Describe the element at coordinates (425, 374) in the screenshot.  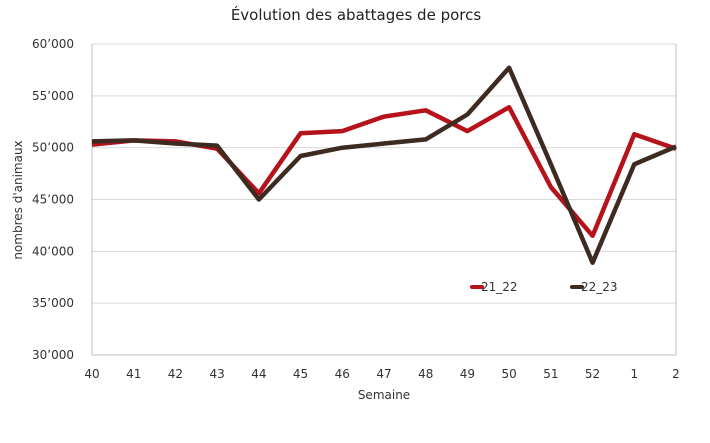
I see `x-tick-label: 48` at that location.